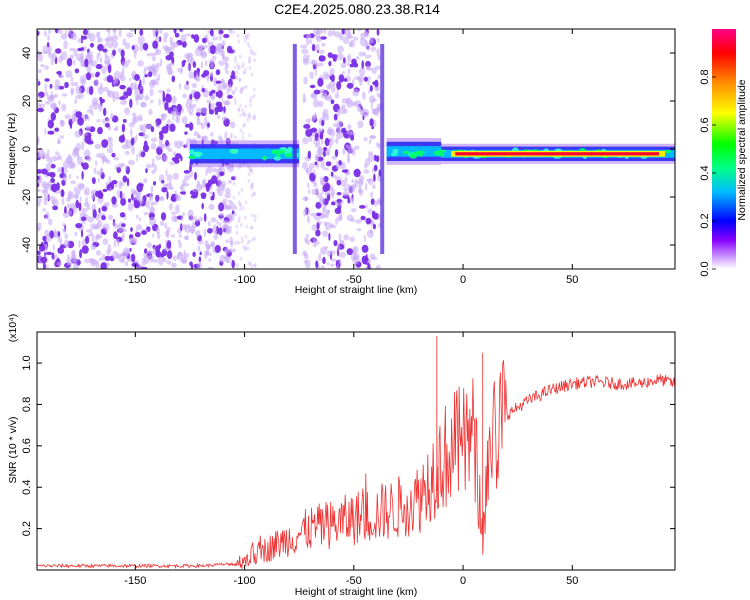 This screenshot has height=600, width=750. Describe the element at coordinates (707, 173) in the screenshot. I see `colorbar-ticks: 0.0 0.2 0.4 0.6 0.8` at that location.